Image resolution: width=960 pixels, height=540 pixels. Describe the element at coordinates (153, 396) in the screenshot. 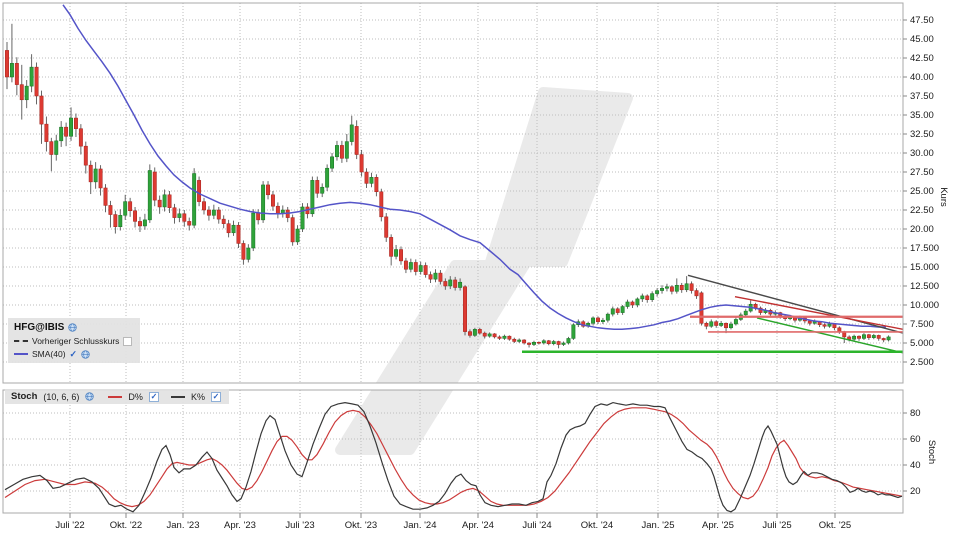

I see `stoch-d-checkbox: ✓` at that location.